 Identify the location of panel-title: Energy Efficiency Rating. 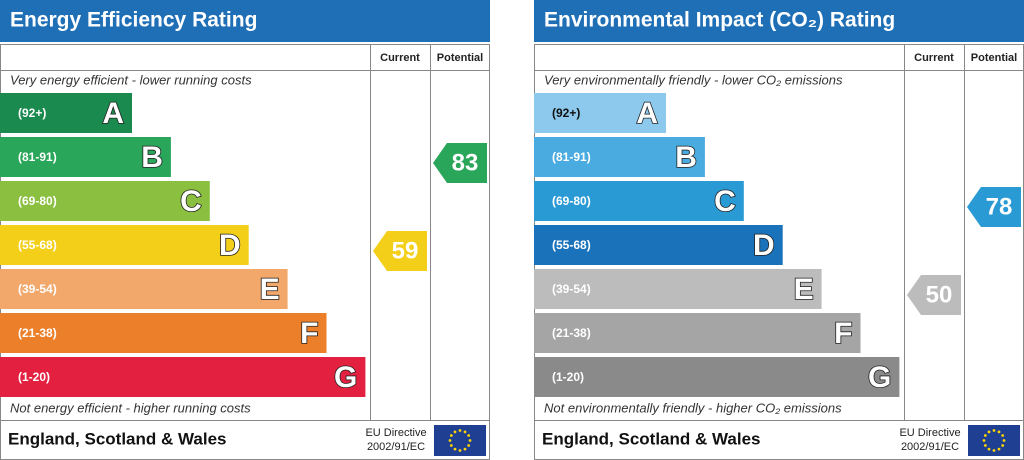
(133, 20).